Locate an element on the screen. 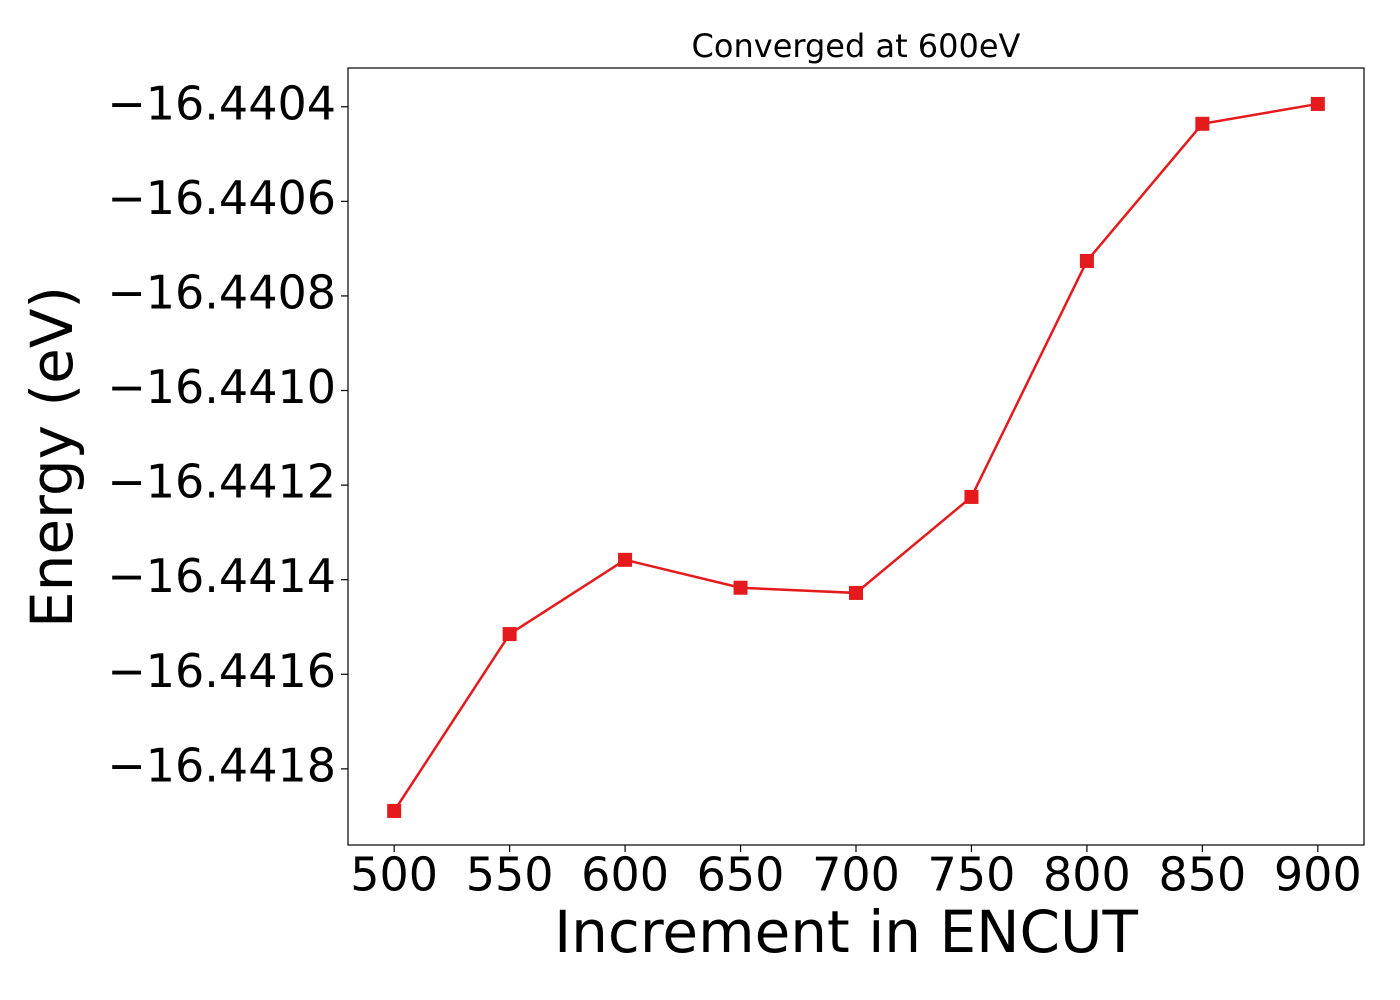  x-tick-label: 650 is located at coordinates (741, 875).